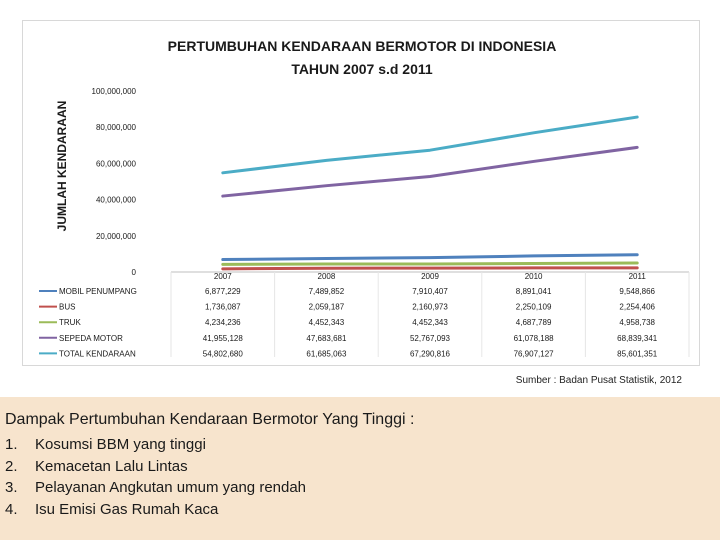 Image resolution: width=720 pixels, height=540 pixels. What do you see at coordinates (430, 353) in the screenshot?
I see `data-label: 67,290,816` at bounding box center [430, 353].